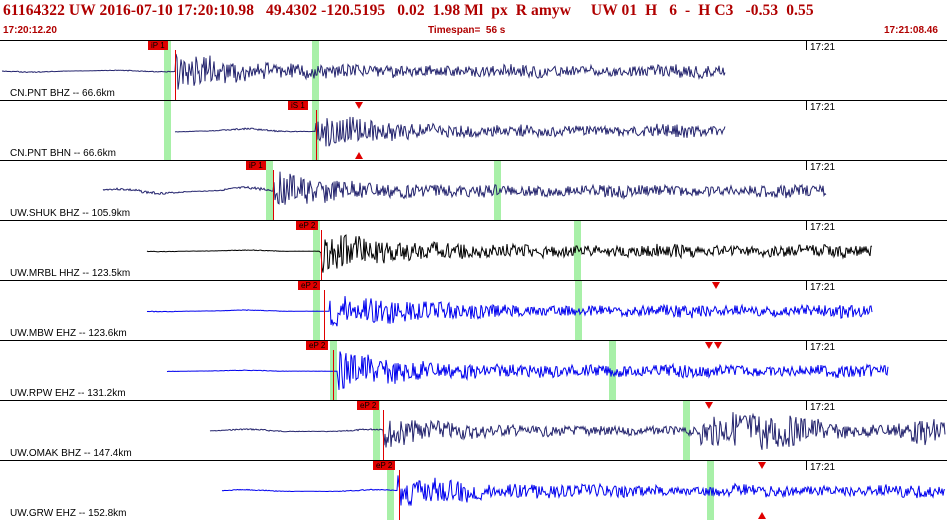 The width and height of the screenshot is (947, 520). I want to click on station-label: CN.PNT BHN -- 66.6km, so click(63, 153).